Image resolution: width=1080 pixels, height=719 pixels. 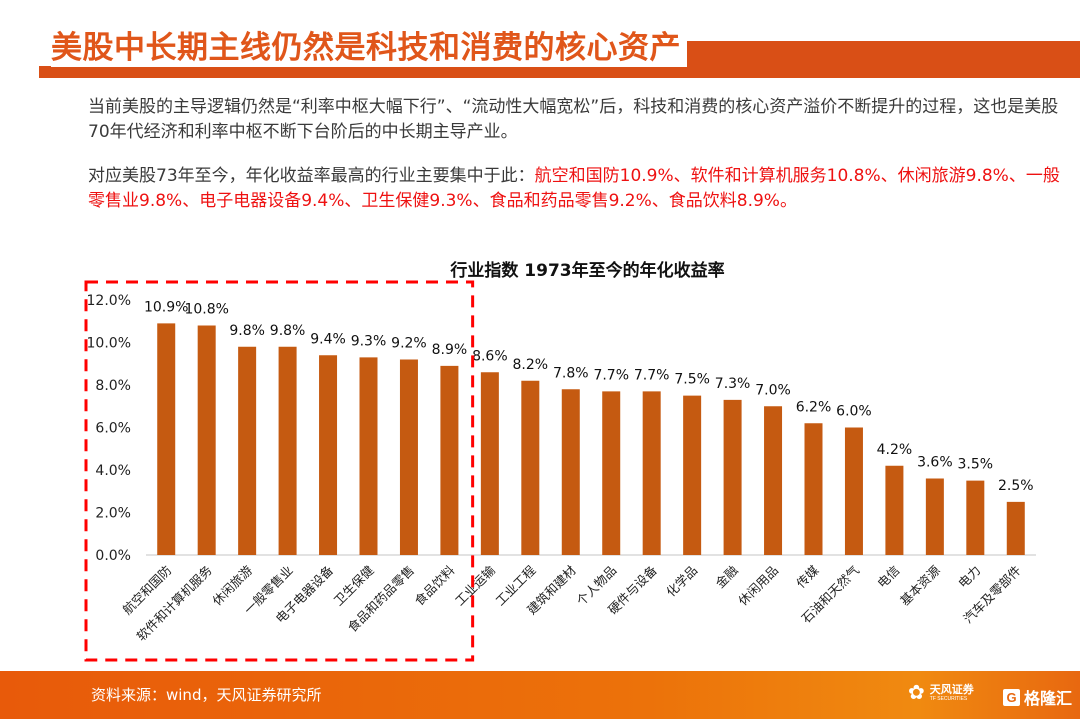 I want to click on x-category-label: 休闲用品, so click(x=758, y=586).